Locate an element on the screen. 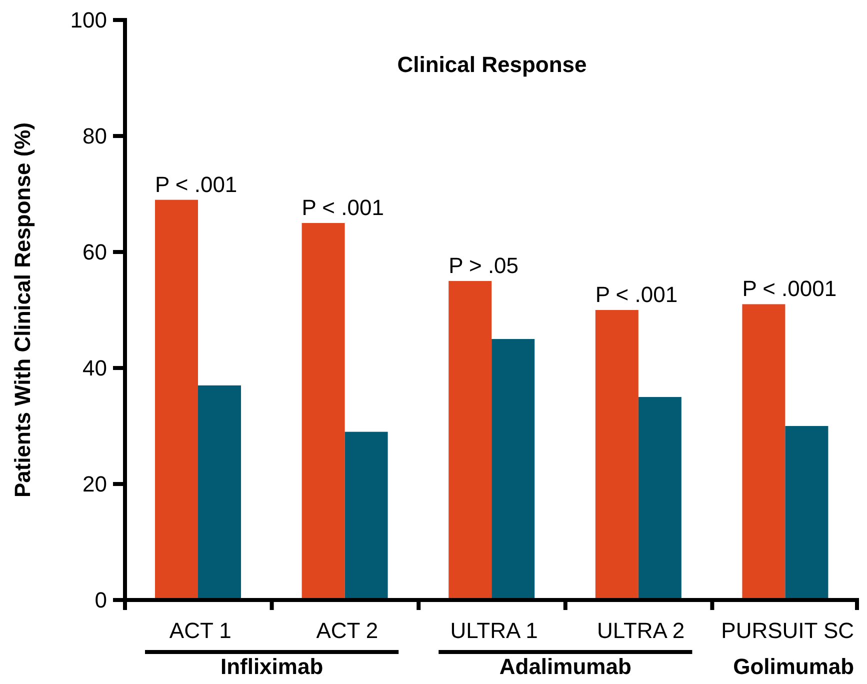 The image size is (867, 684). x-tick-label: ACT 1 is located at coordinates (200, 630).